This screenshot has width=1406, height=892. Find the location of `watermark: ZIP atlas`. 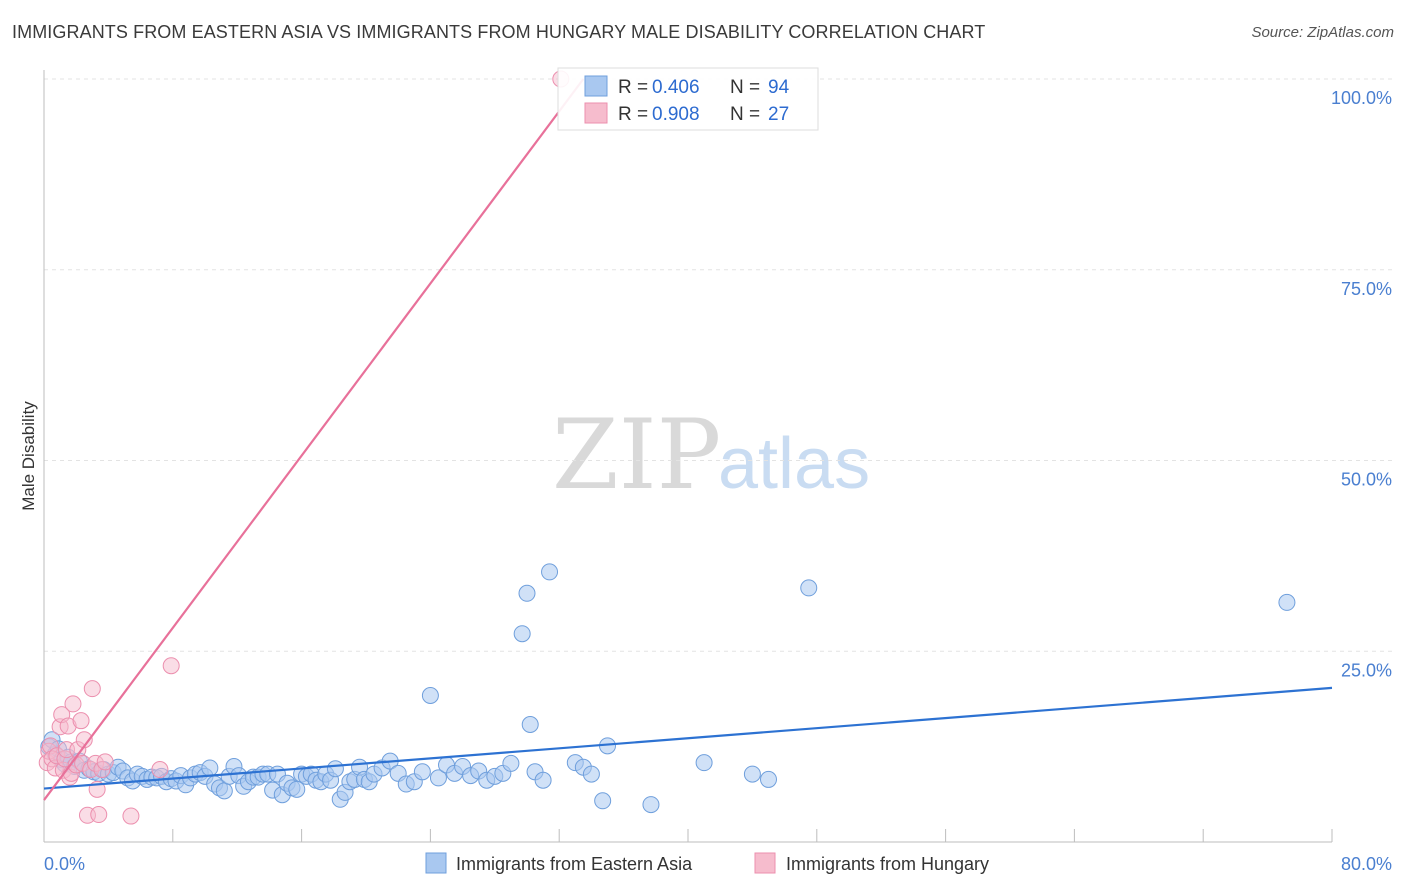

watermark: ZIP atlas is located at coordinates (711, 455).